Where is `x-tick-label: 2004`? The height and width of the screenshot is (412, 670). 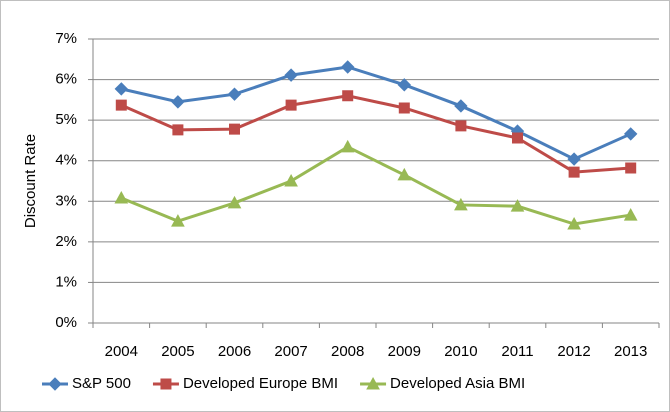 x-tick-label: 2004 is located at coordinates (121, 351).